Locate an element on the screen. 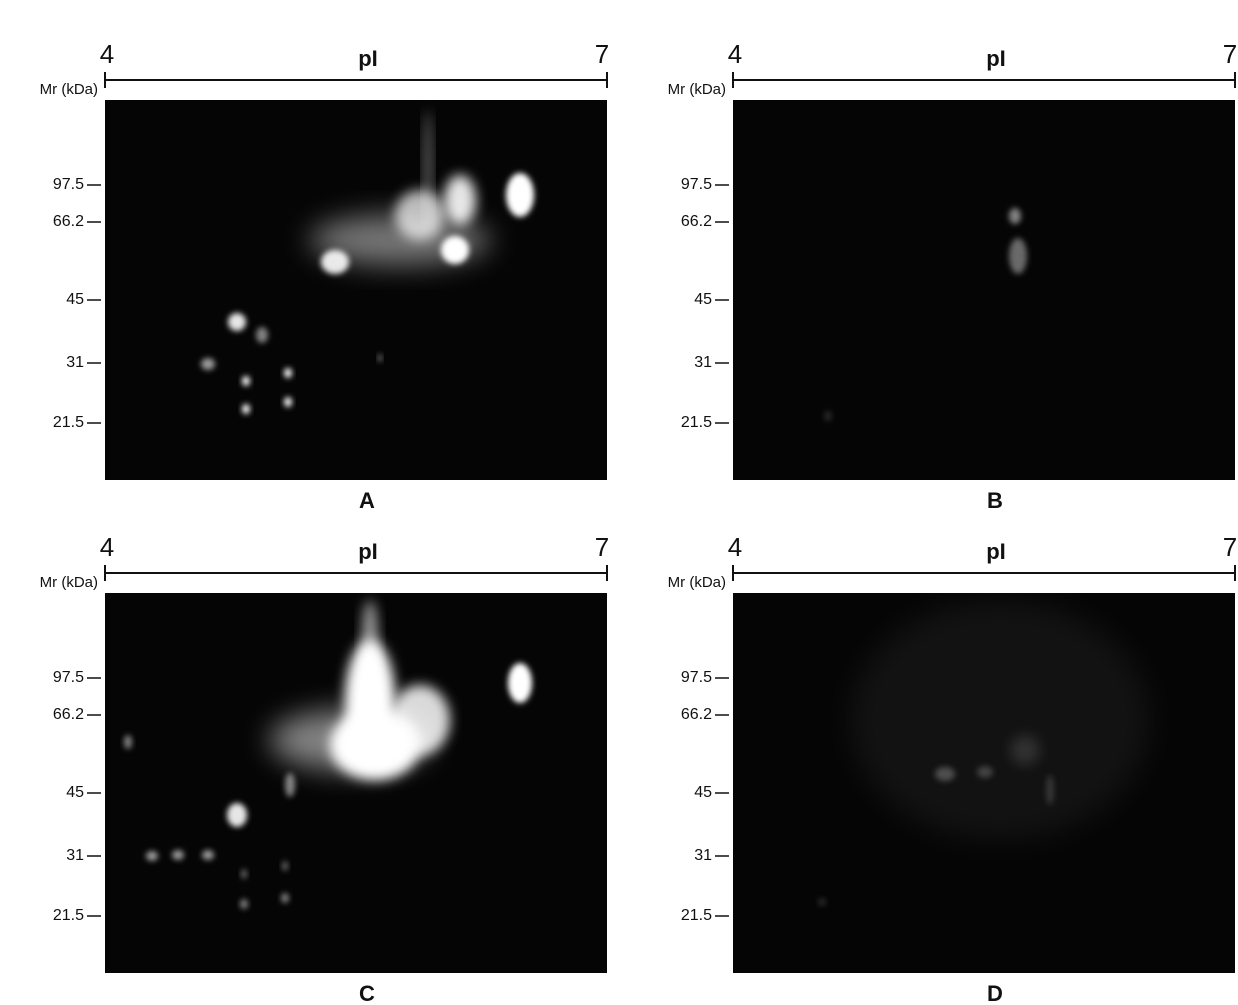 The height and width of the screenshot is (1005, 1238). panel-label: C is located at coordinates (367, 993).